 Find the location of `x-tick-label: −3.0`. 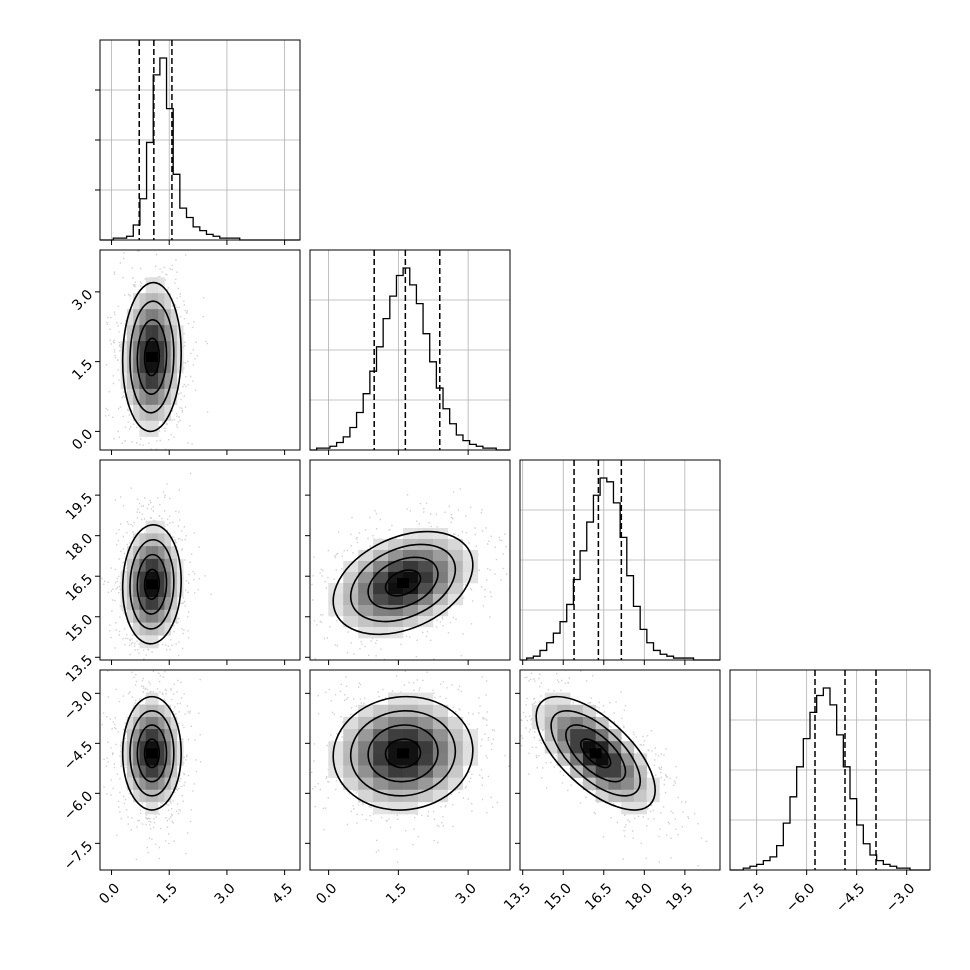

x-tick-label: −3.0 is located at coordinates (900, 897).